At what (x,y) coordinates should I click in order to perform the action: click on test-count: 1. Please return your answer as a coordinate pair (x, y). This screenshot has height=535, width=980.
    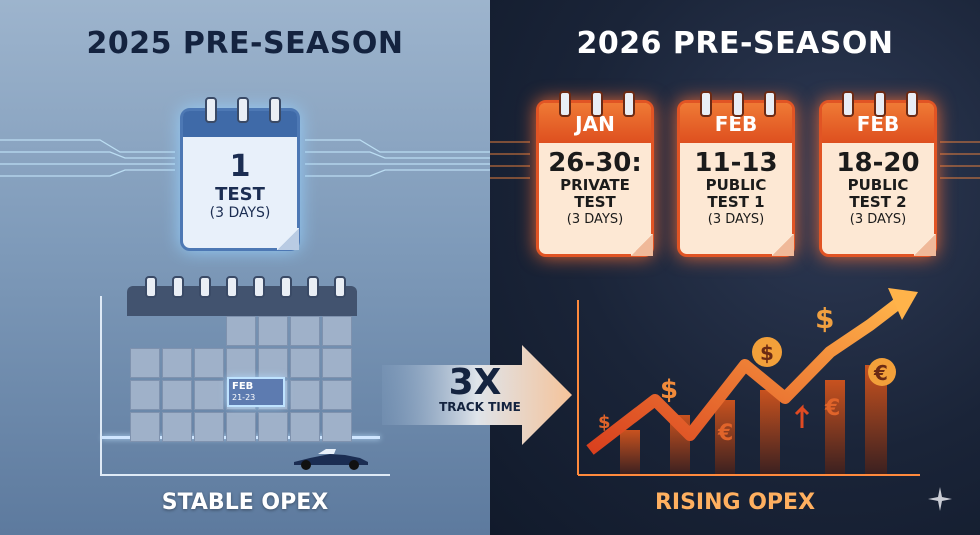
    Looking at the image, I should click on (240, 166).